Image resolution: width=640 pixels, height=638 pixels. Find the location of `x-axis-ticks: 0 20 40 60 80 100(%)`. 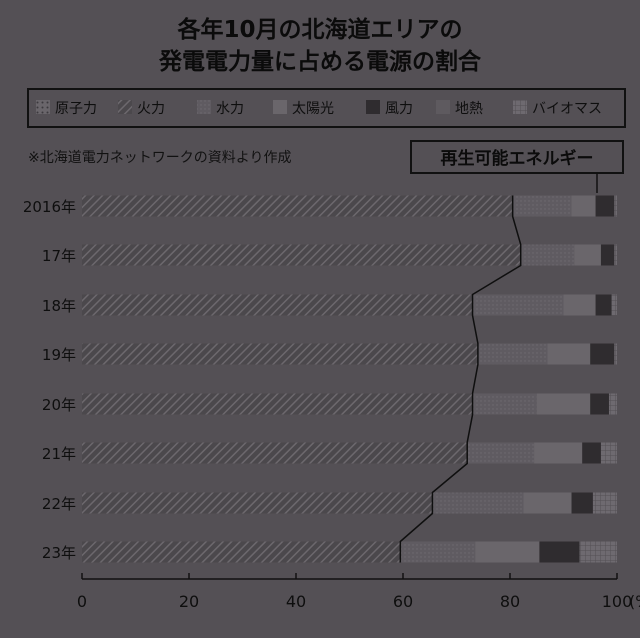

x-axis-ticks: 0 20 40 60 80 100(%) is located at coordinates (358, 592).